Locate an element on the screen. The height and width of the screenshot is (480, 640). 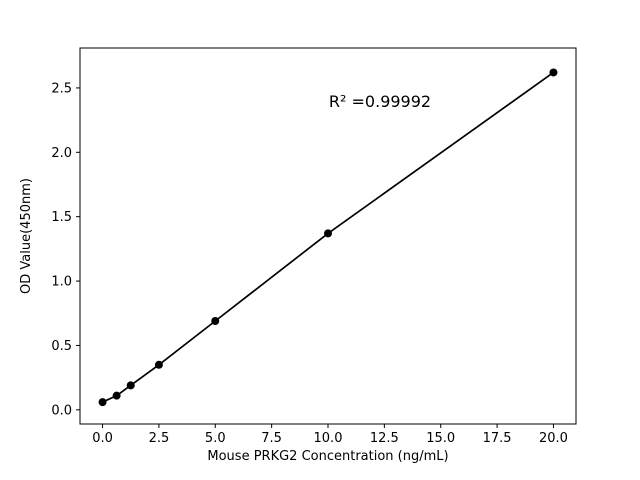
y-tick-label: 0.0 is located at coordinates (61, 410).